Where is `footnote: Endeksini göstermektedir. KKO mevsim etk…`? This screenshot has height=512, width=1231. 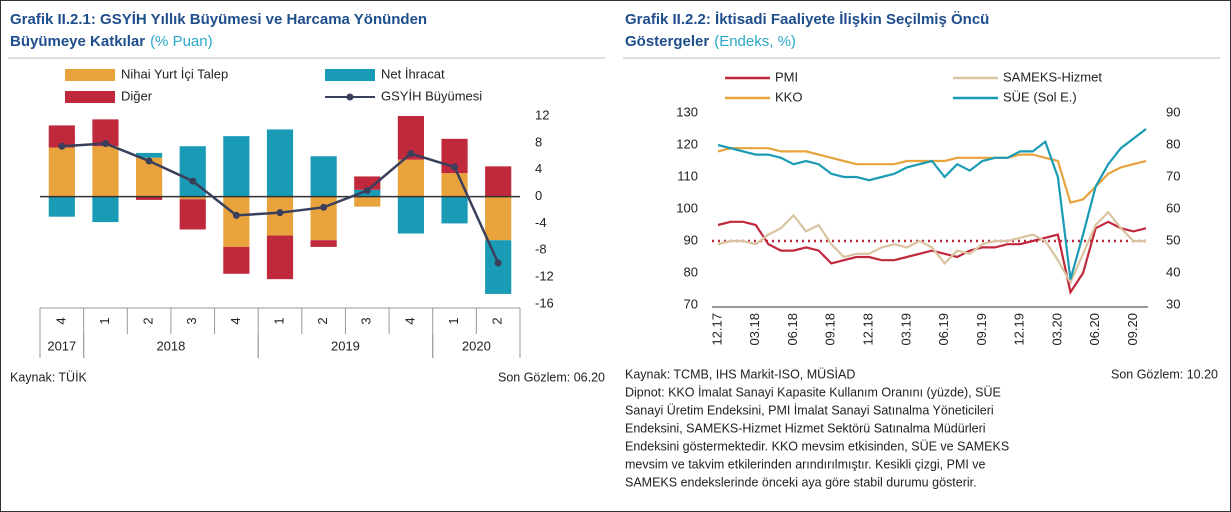
footnote: Endeksini göstermektedir. KKO mevsim etk… is located at coordinates (817, 446).